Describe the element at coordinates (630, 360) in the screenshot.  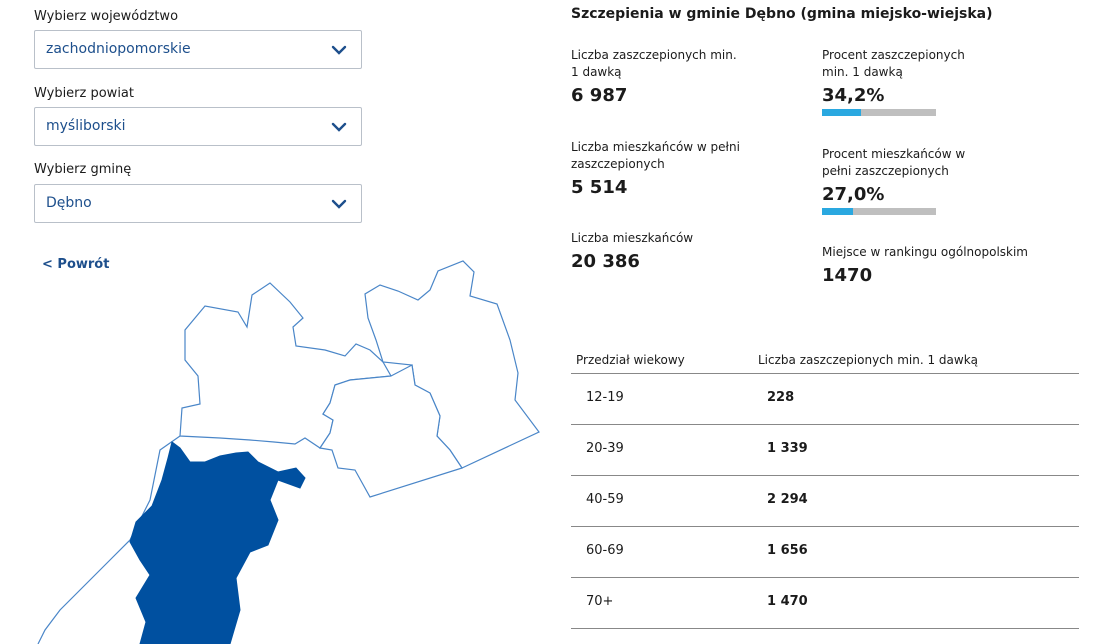
I see `table-header-age: Przedział wiekowy` at that location.